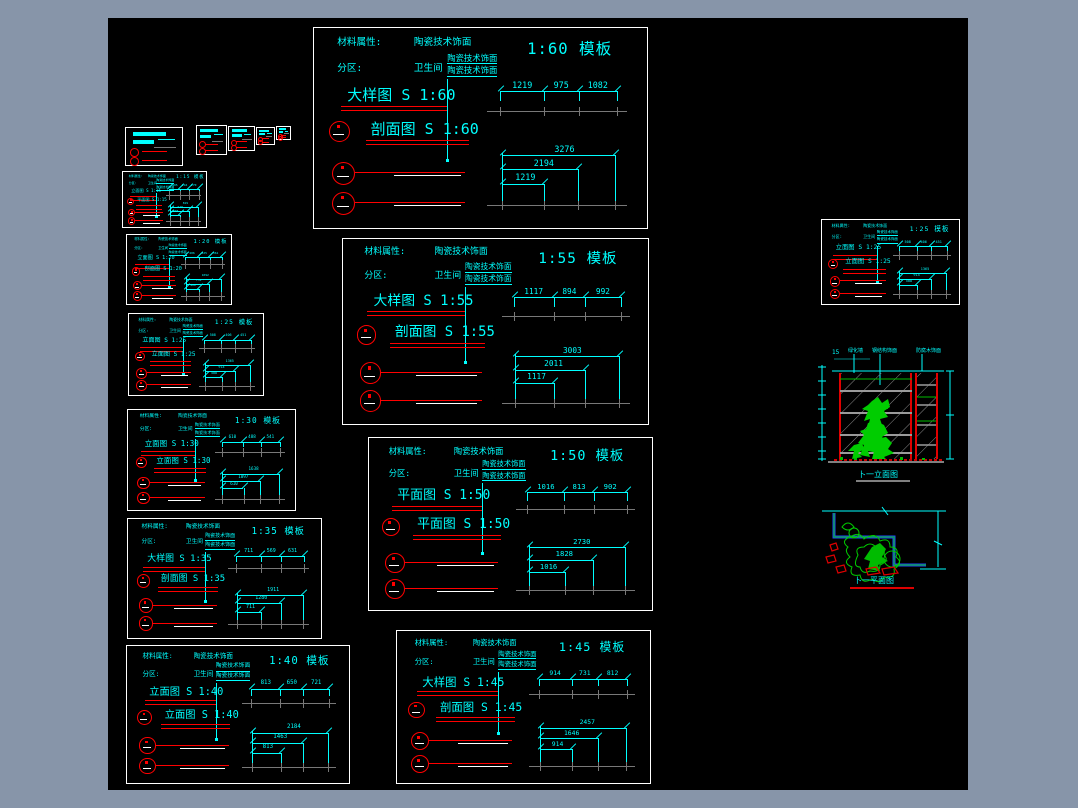 This screenshot has width=1078, height=808. What do you see at coordinates (175, 185) in the screenshot?
I see `dim-value-top: 305` at bounding box center [175, 185].